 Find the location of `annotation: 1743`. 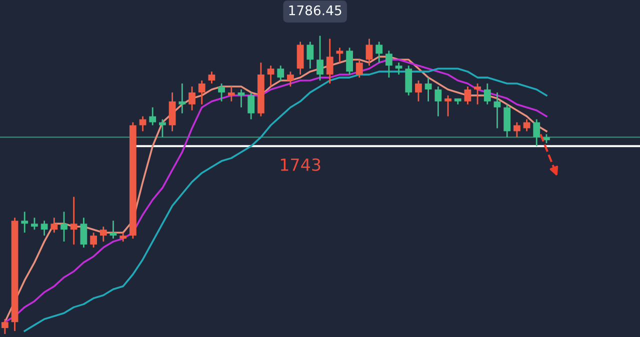

annotation: 1743 is located at coordinates (300, 164).